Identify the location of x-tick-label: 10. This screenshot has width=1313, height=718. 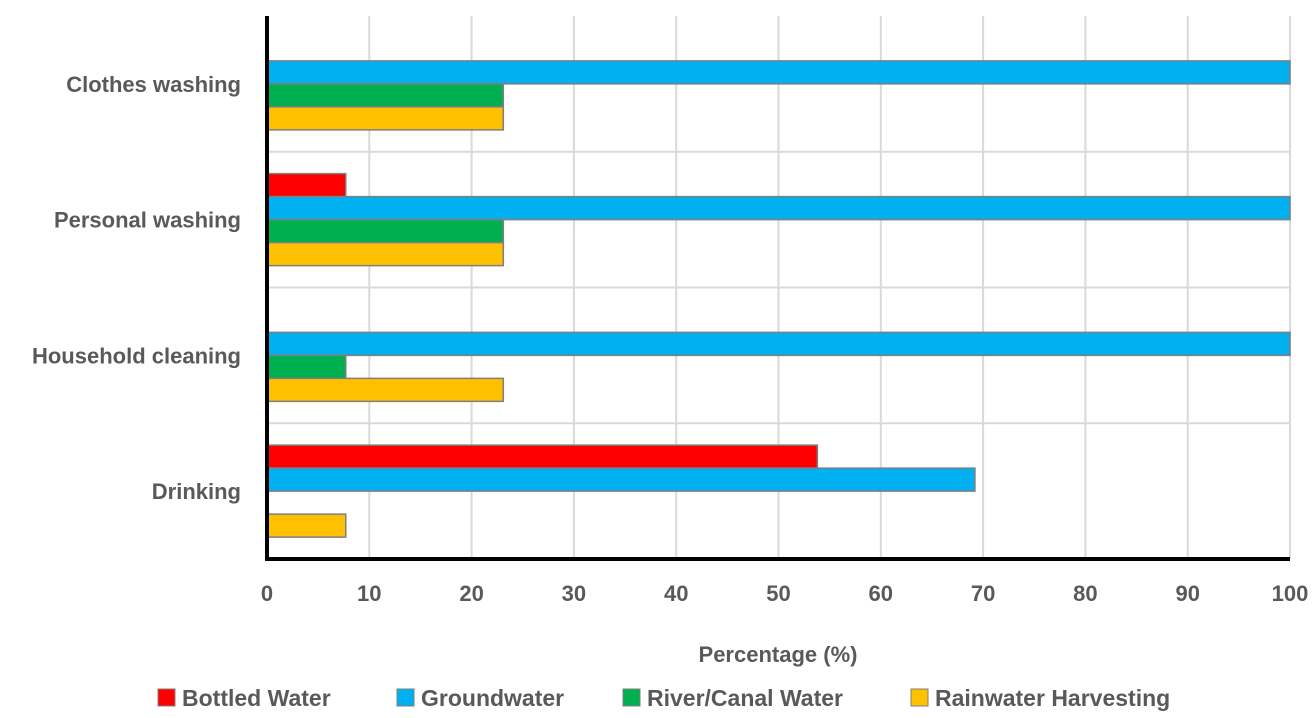
(369, 593).